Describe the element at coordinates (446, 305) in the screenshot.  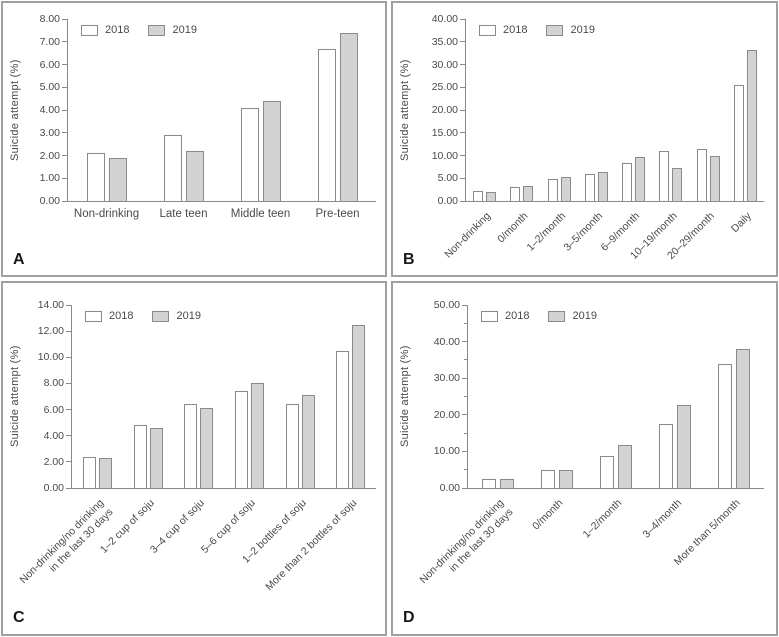
I see `y-tick-label: 50.00` at that location.